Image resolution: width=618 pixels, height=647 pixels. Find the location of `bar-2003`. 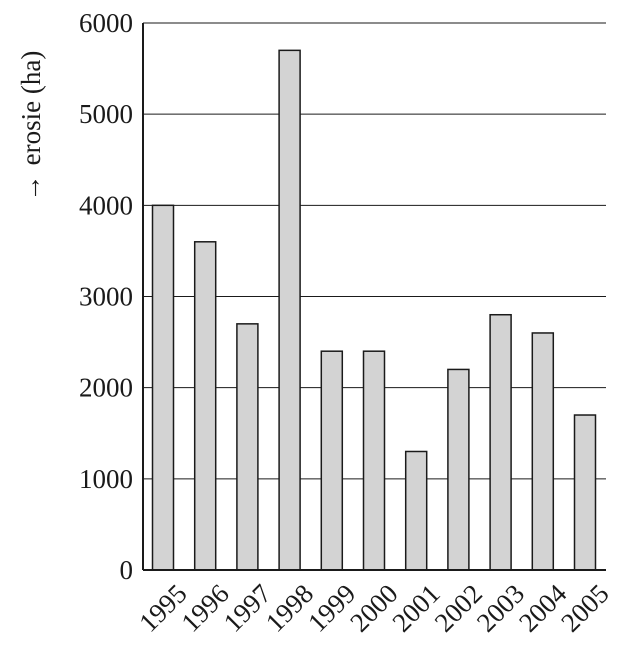

bar-2003 is located at coordinates (500, 442).